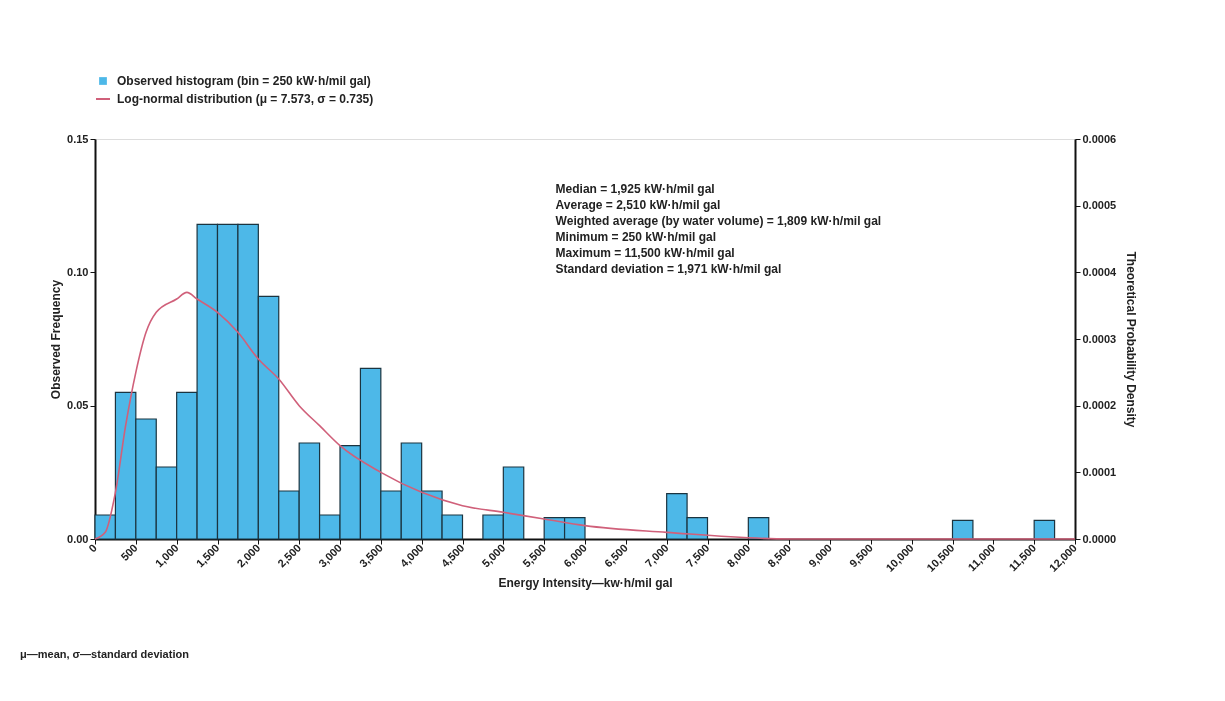 The image size is (1225, 701). What do you see at coordinates (718, 229) in the screenshot?
I see `annotation: Median = 1,925 kW·h/mil gal Average = 2,510 kW·h/mil gal Weighted average (by water volume) = 1,809 kW·h/mil gal Minimum = 250 kW·h/mil gal Maximum = 11,500 kW·h/mil gal Standard deviation = 1,971 kW·h/mil gal` at bounding box center [718, 229].